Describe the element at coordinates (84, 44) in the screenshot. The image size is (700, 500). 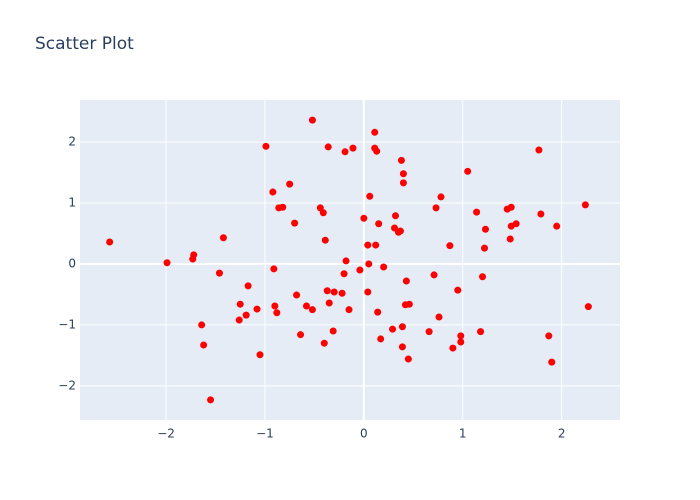
I see `chart-title: Scatter Plot` at that location.